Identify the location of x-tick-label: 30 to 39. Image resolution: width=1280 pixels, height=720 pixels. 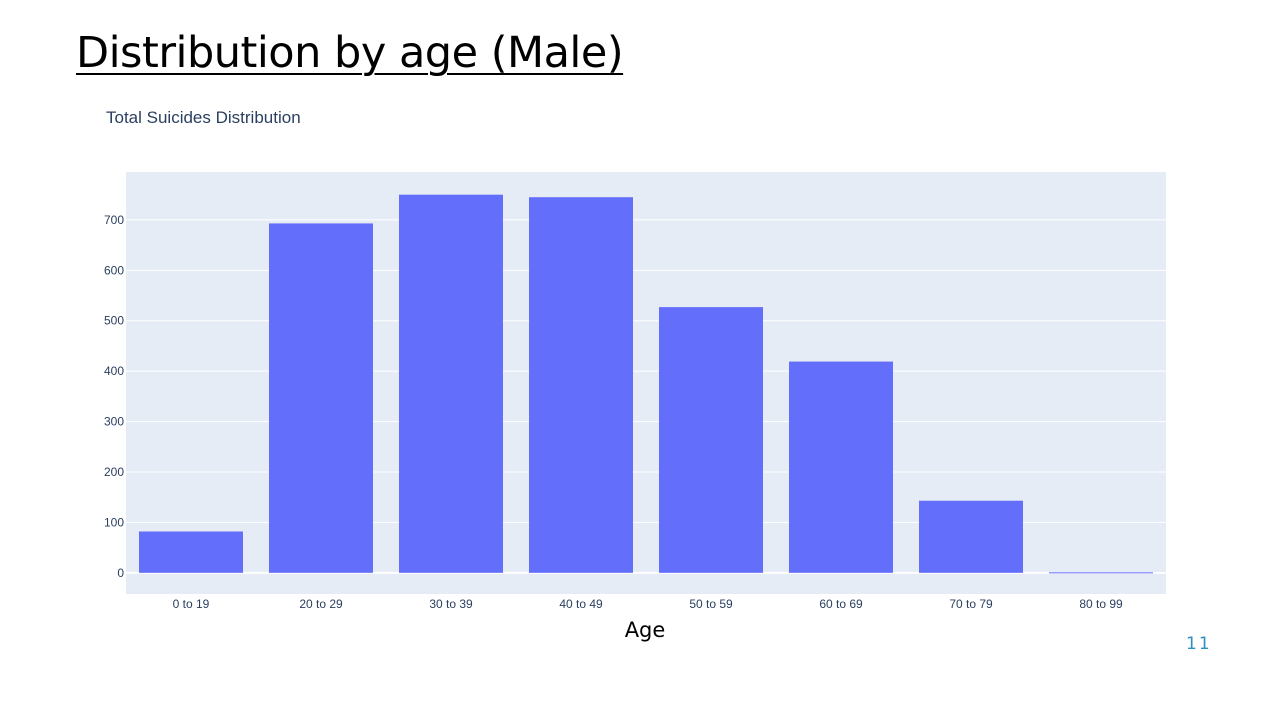
(451, 604).